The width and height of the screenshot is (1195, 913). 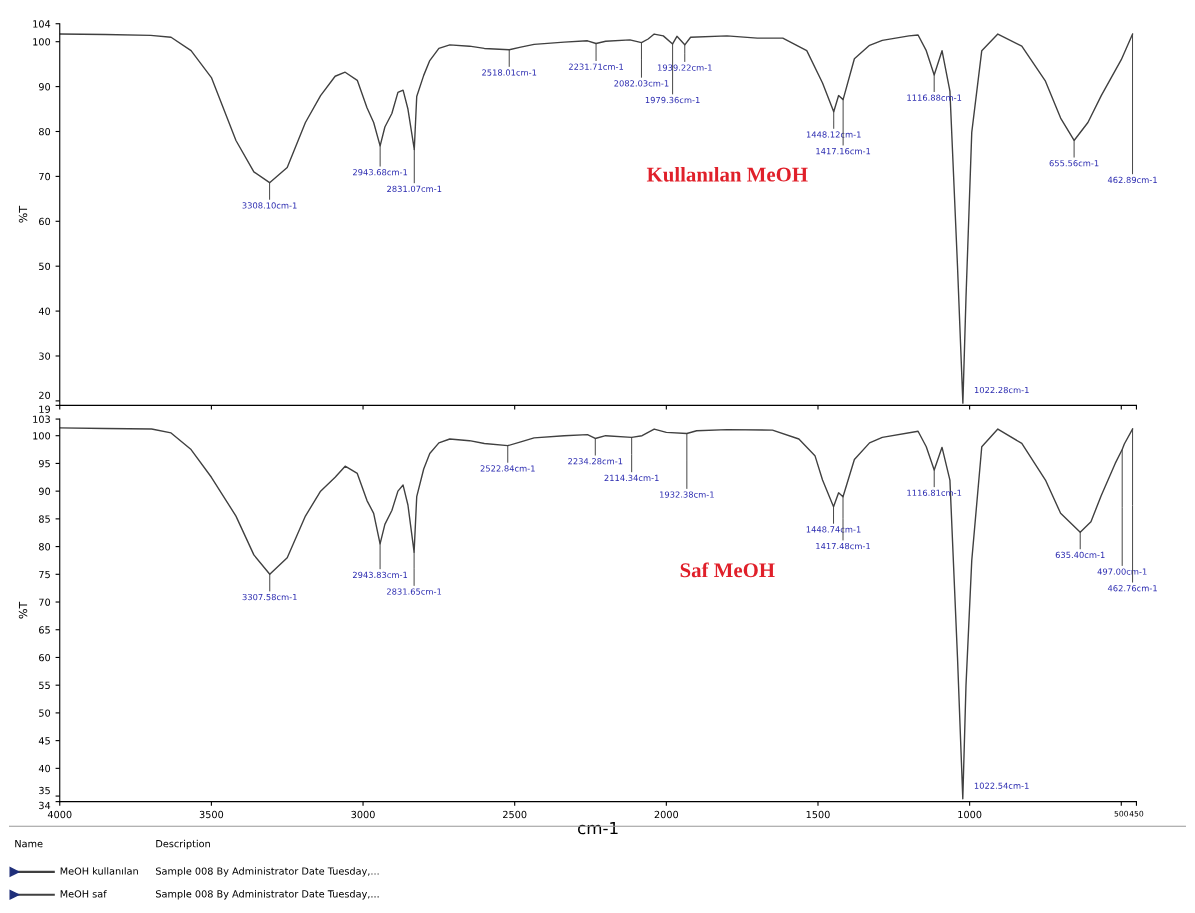 I want to click on annotation: 2831.65cm-1, so click(x=414, y=591).